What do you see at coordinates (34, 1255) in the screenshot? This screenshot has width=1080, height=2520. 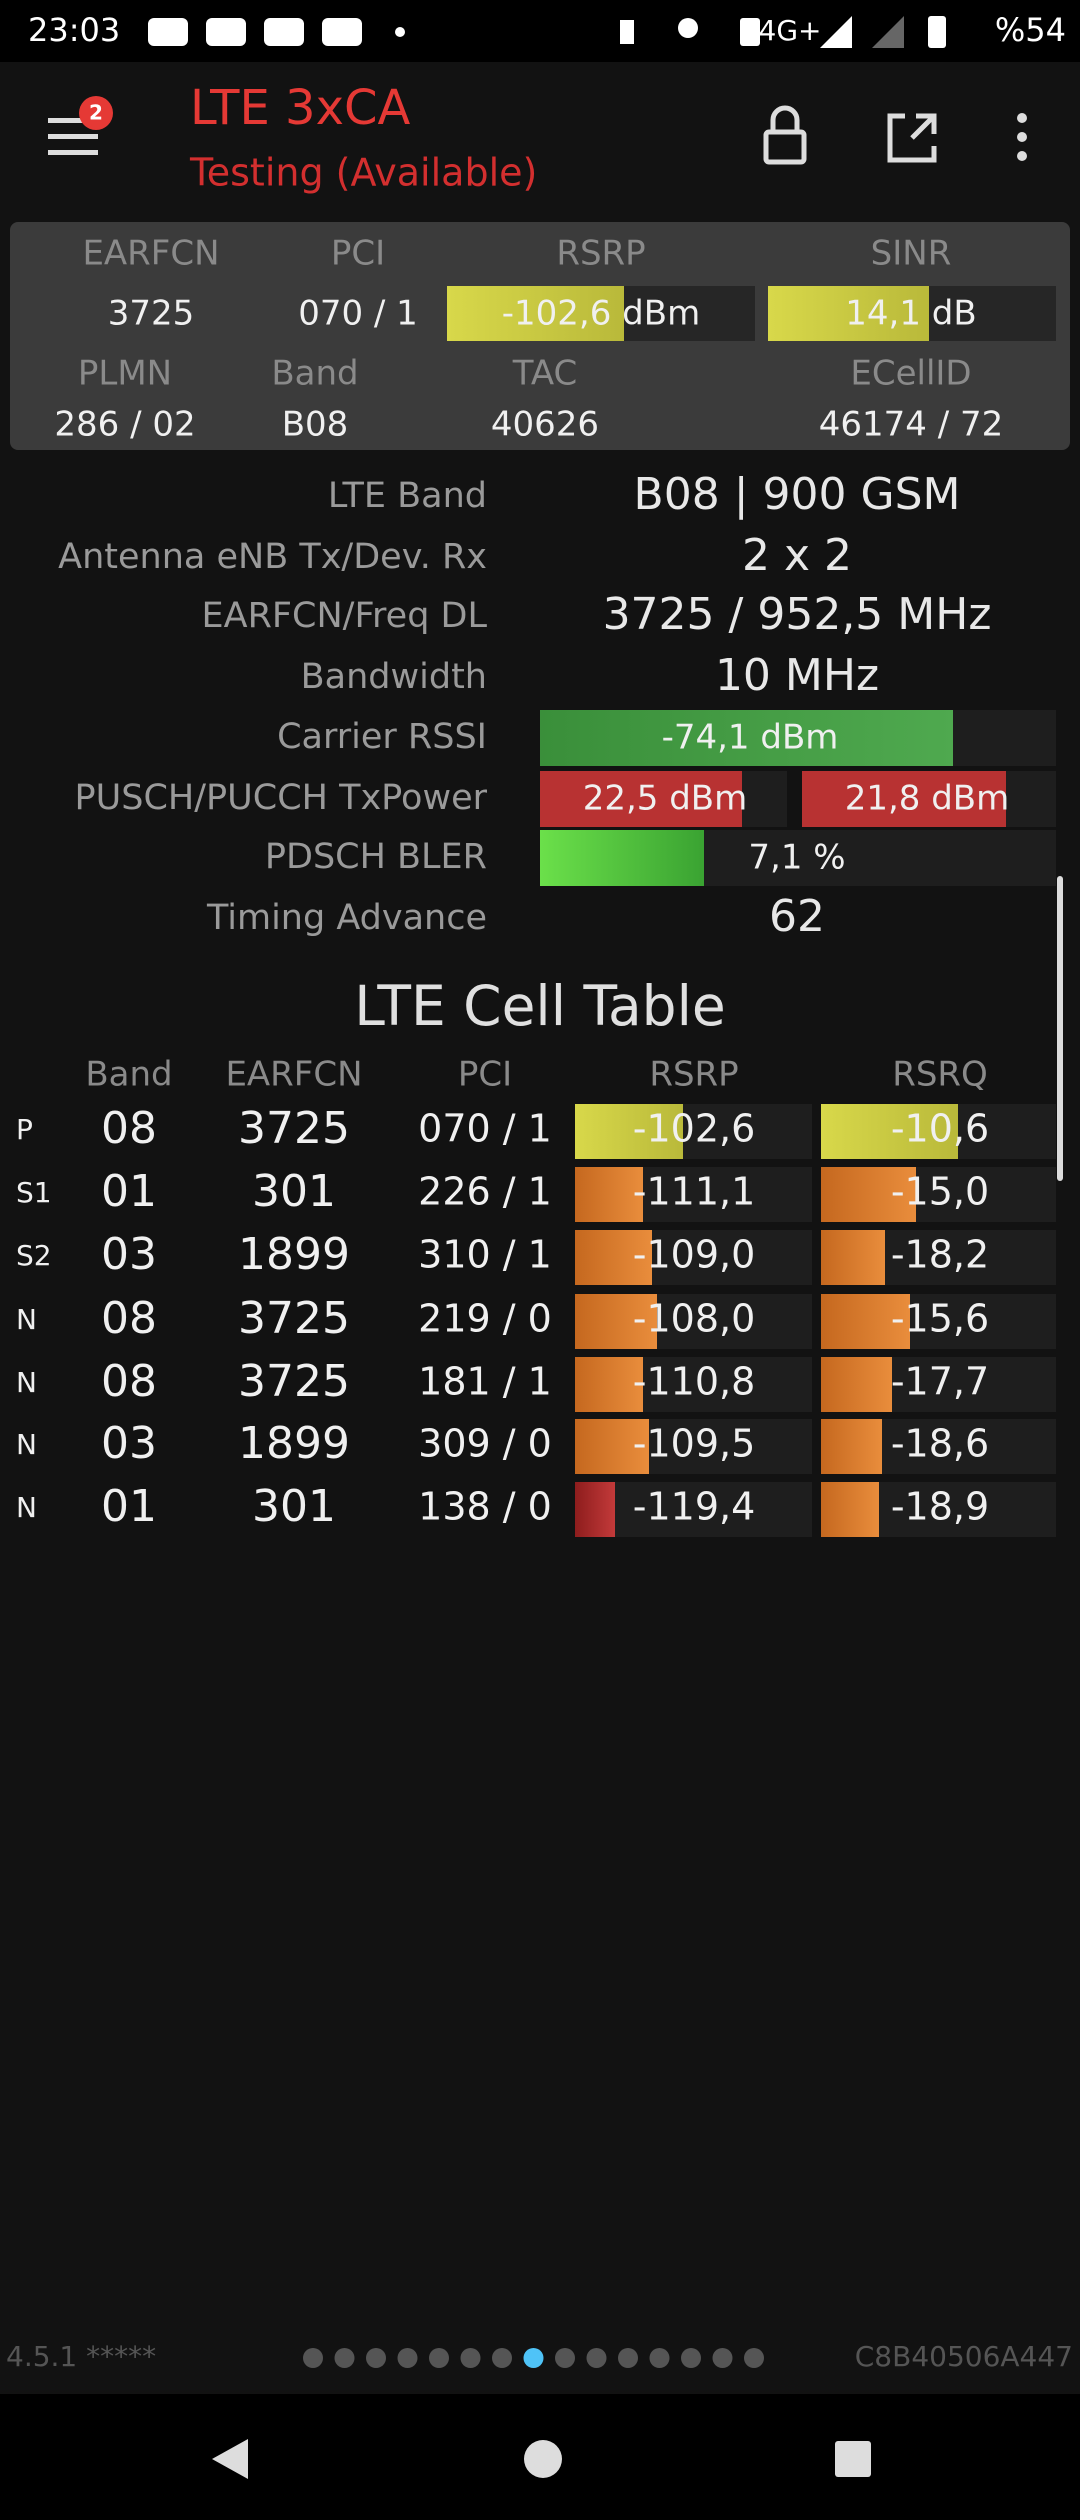 I see `cell-type: S2` at bounding box center [34, 1255].